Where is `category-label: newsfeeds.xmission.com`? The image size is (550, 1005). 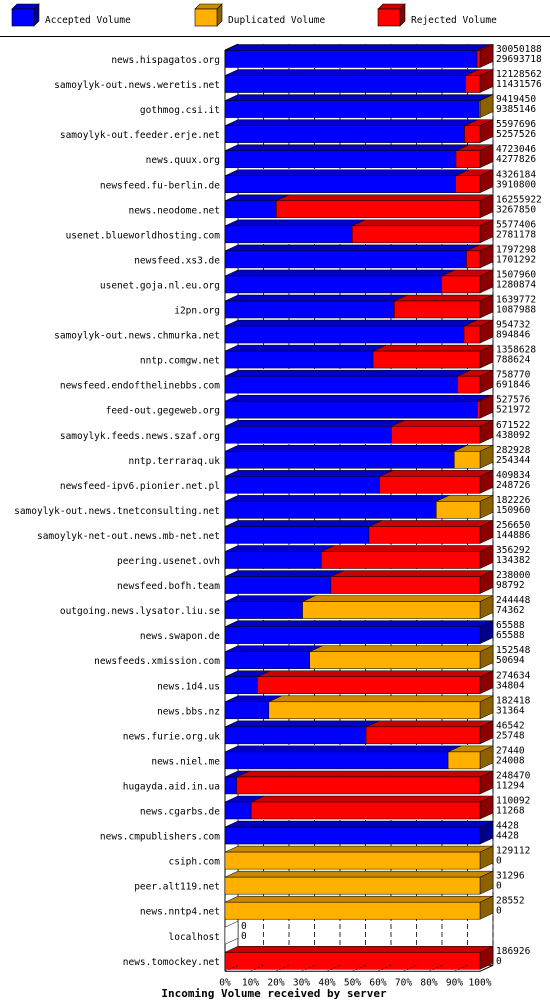
category-label: newsfeeds.xmission.com is located at coordinates (157, 661).